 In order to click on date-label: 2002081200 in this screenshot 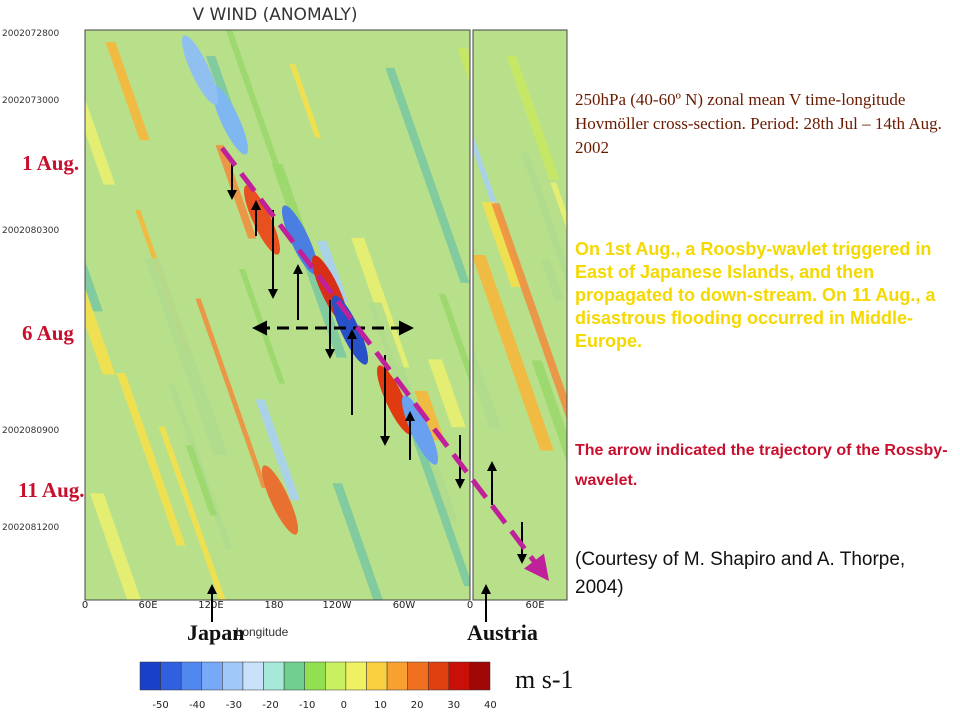, I will do `click(31, 528)`.